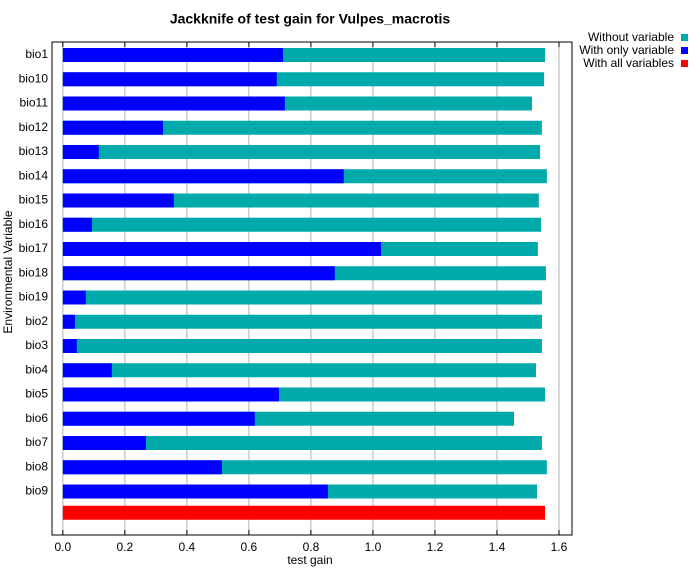 The height and width of the screenshot is (570, 700). I want to click on y-tick-label: bio18, so click(34, 272).